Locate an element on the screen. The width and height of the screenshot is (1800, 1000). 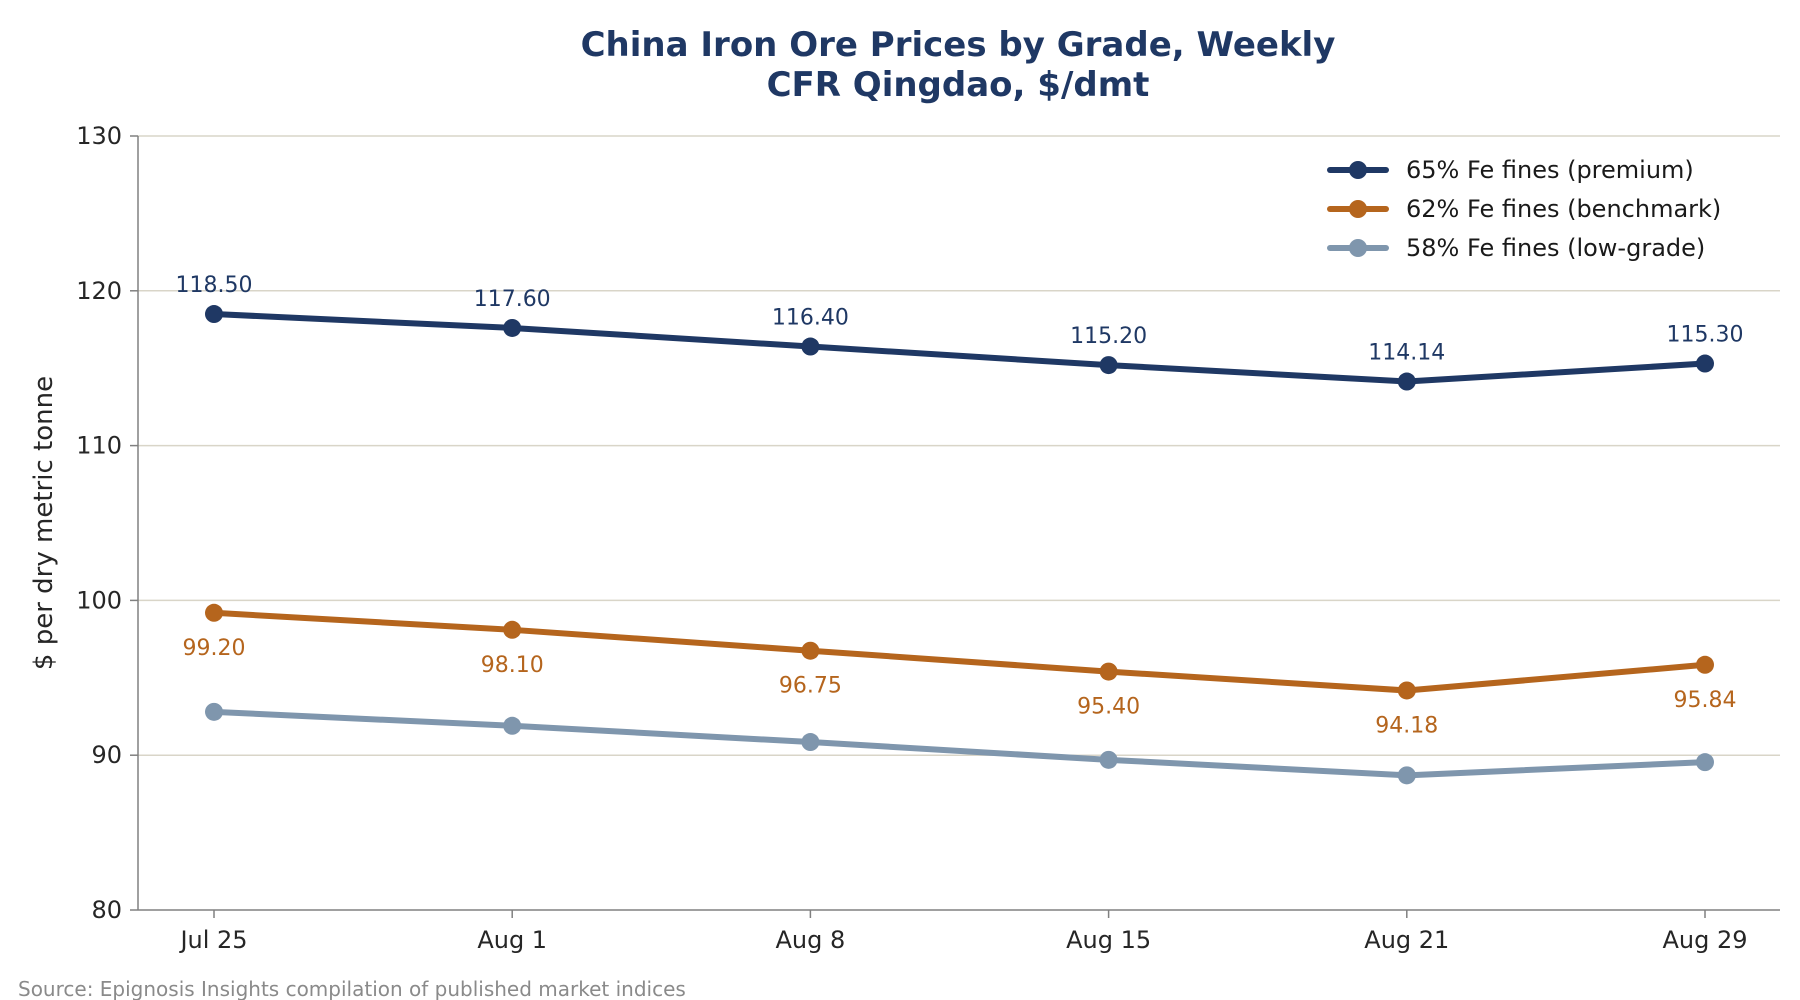
x-tick-layer: Jul 25 Aug 1 Aug 8 Aug 15 Aug 21 Aug 29 is located at coordinates (963, 932).